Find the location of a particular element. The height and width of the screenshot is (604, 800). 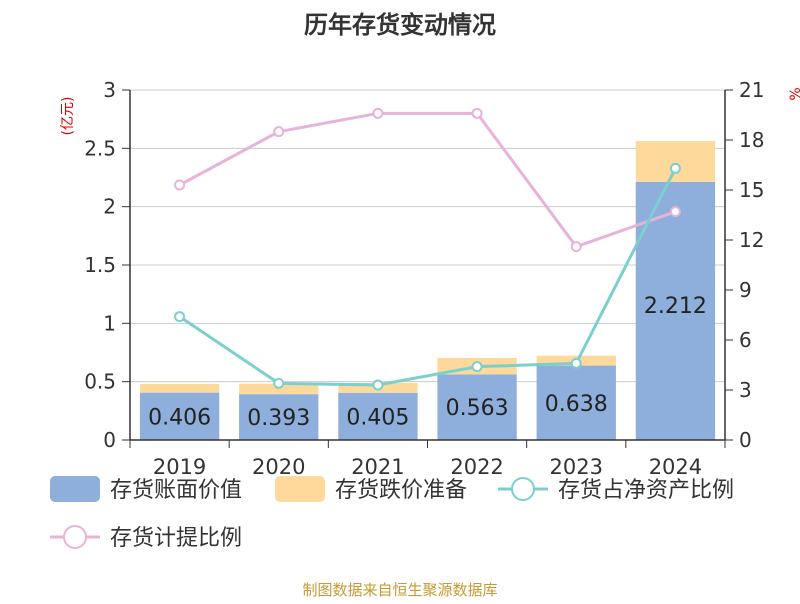

bar-value-label: 0.393 is located at coordinates (278, 418).